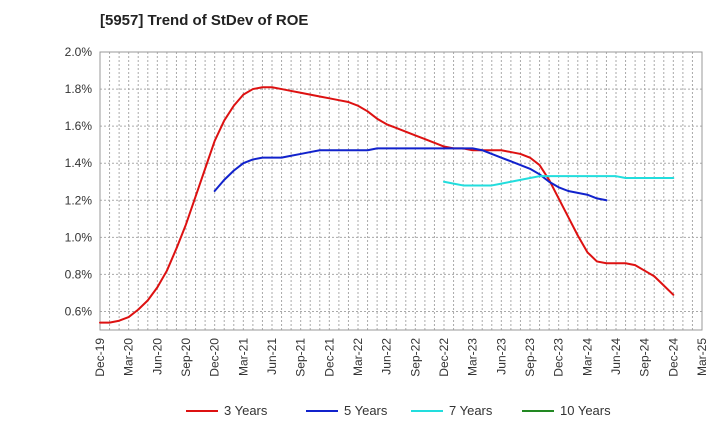  I want to click on legend-label: 5 Years, so click(366, 410).